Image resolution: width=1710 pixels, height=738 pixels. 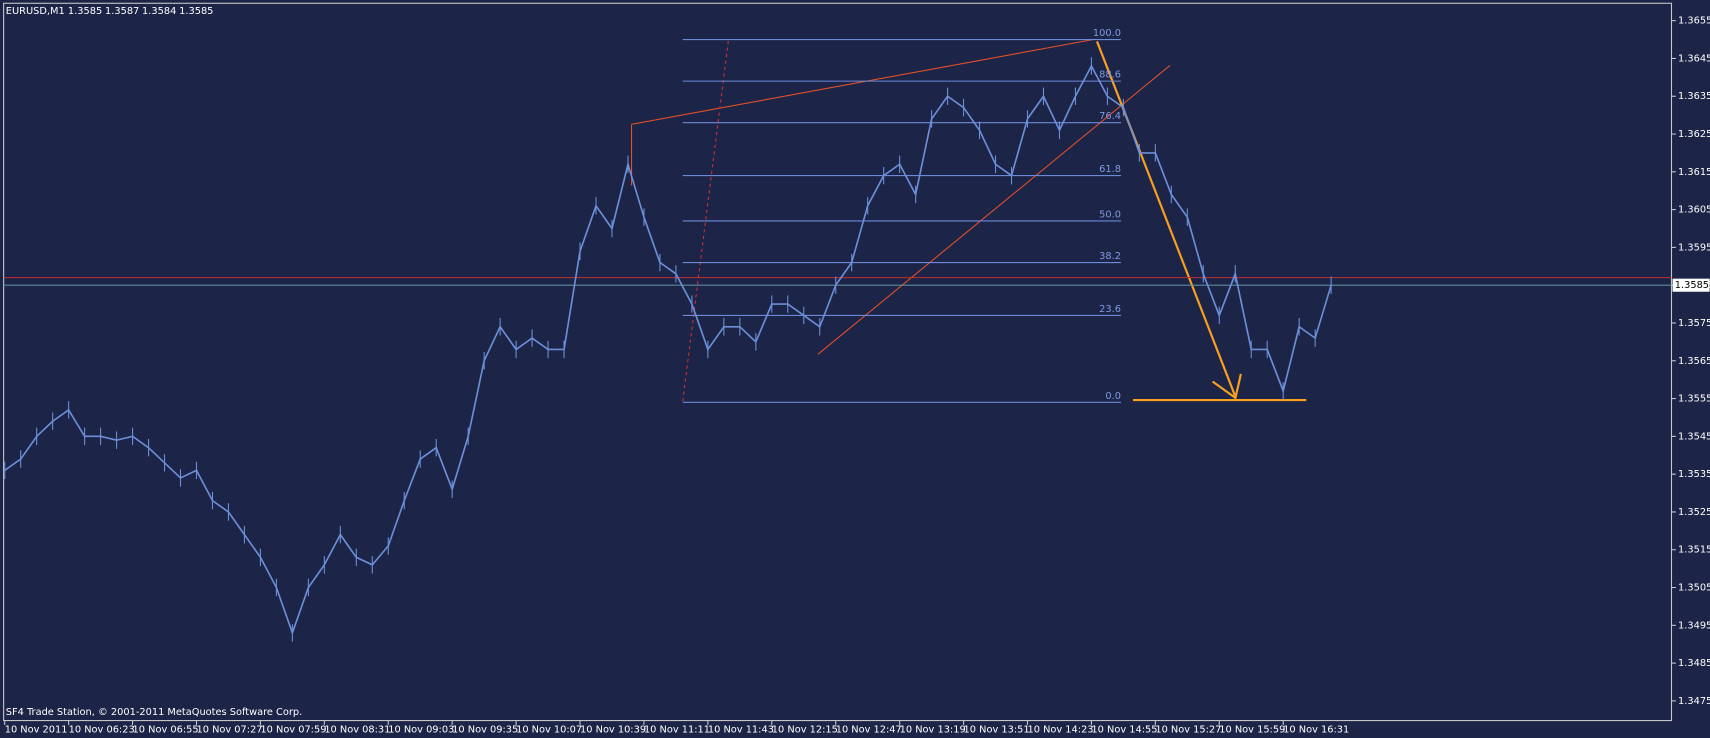 I want to click on y-tick-label: 1.3545, so click(x=1694, y=436).